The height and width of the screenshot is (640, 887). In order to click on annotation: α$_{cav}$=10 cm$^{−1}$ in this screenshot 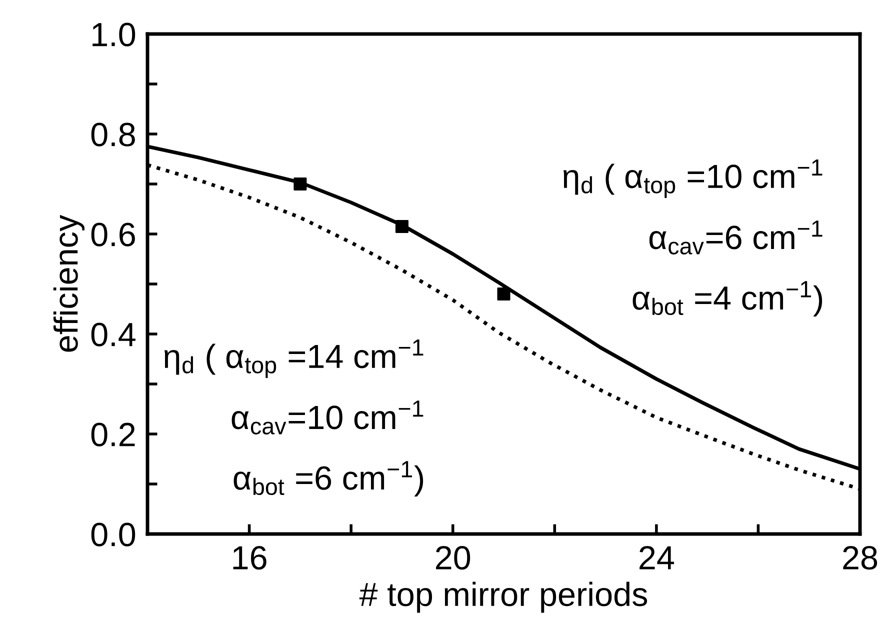, I will do `click(328, 417)`.